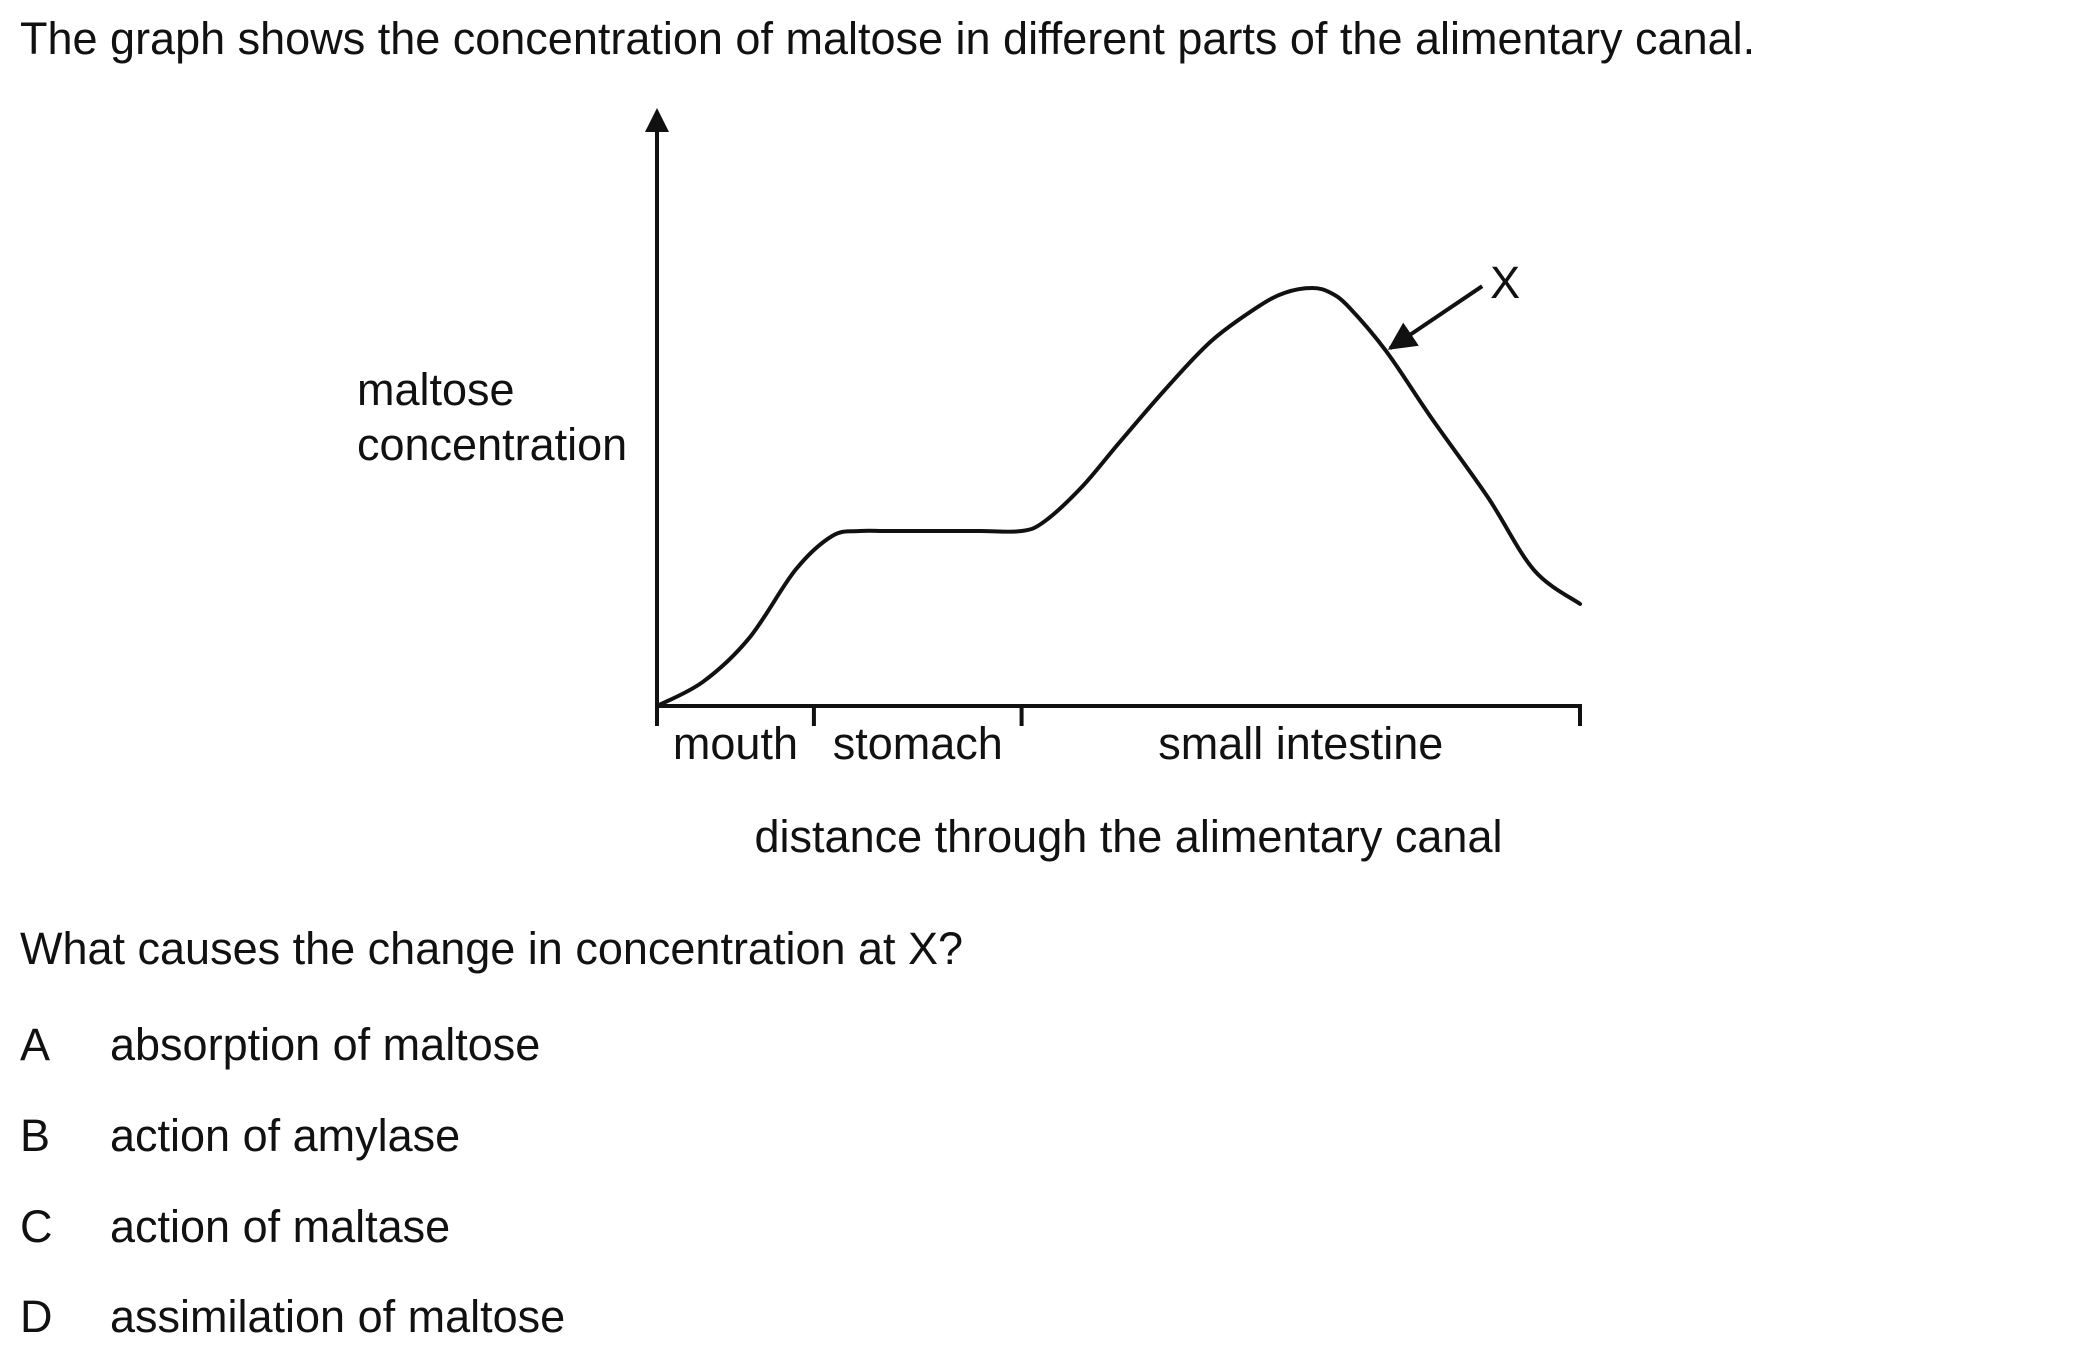 This screenshot has height=1347, width=2099. I want to click on option-a-text: absorption of maltose, so click(325, 1044).